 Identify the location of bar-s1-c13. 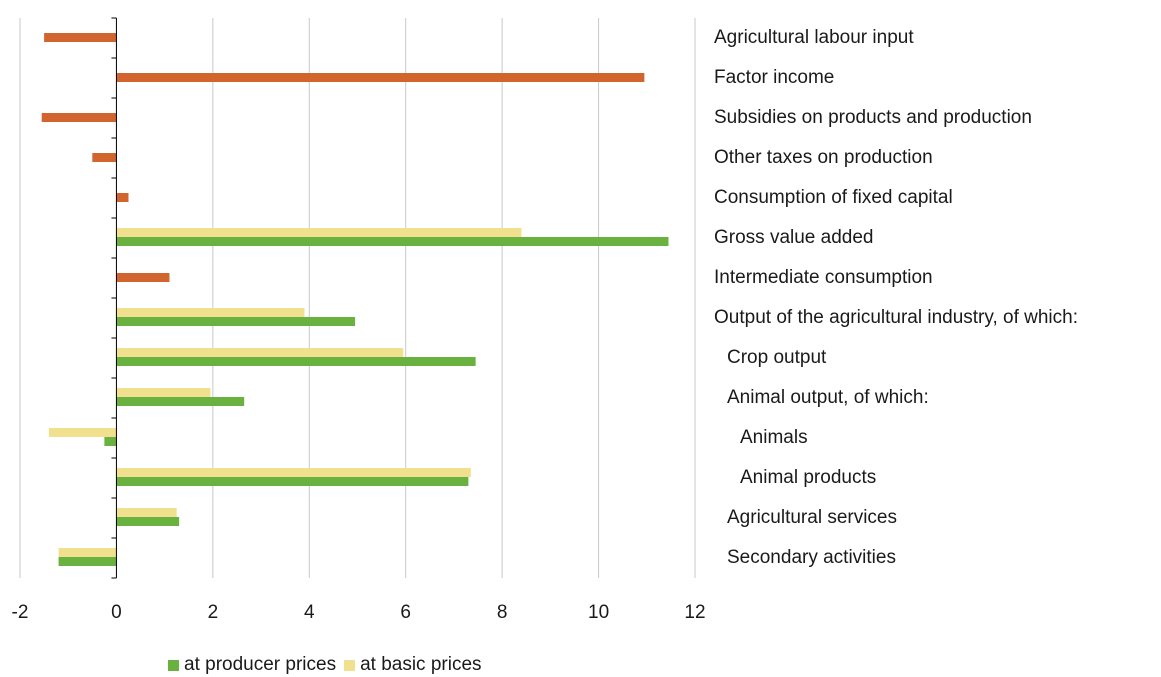
(87, 552).